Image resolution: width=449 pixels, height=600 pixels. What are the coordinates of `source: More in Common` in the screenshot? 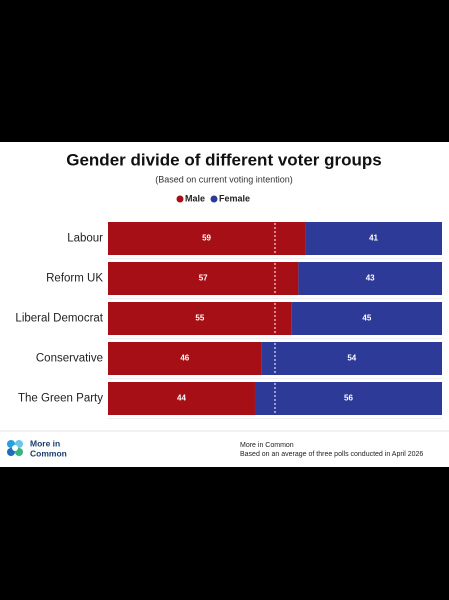 It's located at (267, 445).